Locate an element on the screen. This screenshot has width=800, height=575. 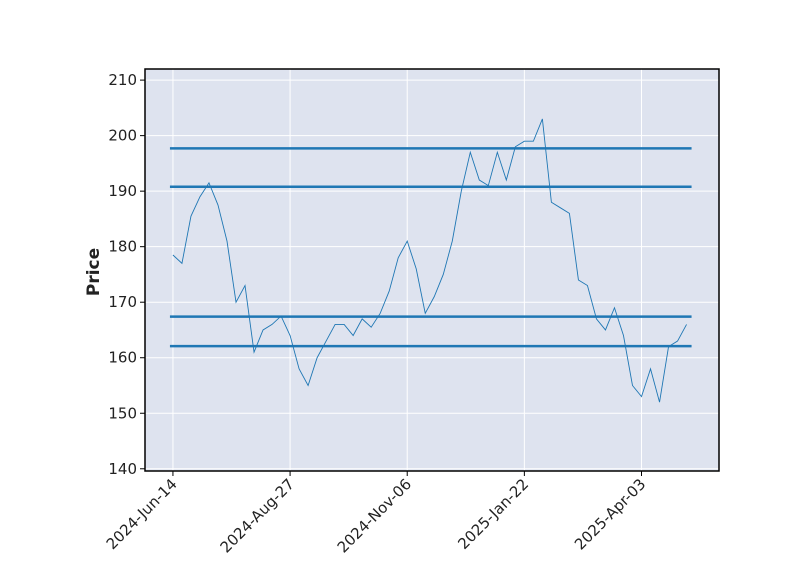
y-tick-label: 160 is located at coordinates (122, 358).